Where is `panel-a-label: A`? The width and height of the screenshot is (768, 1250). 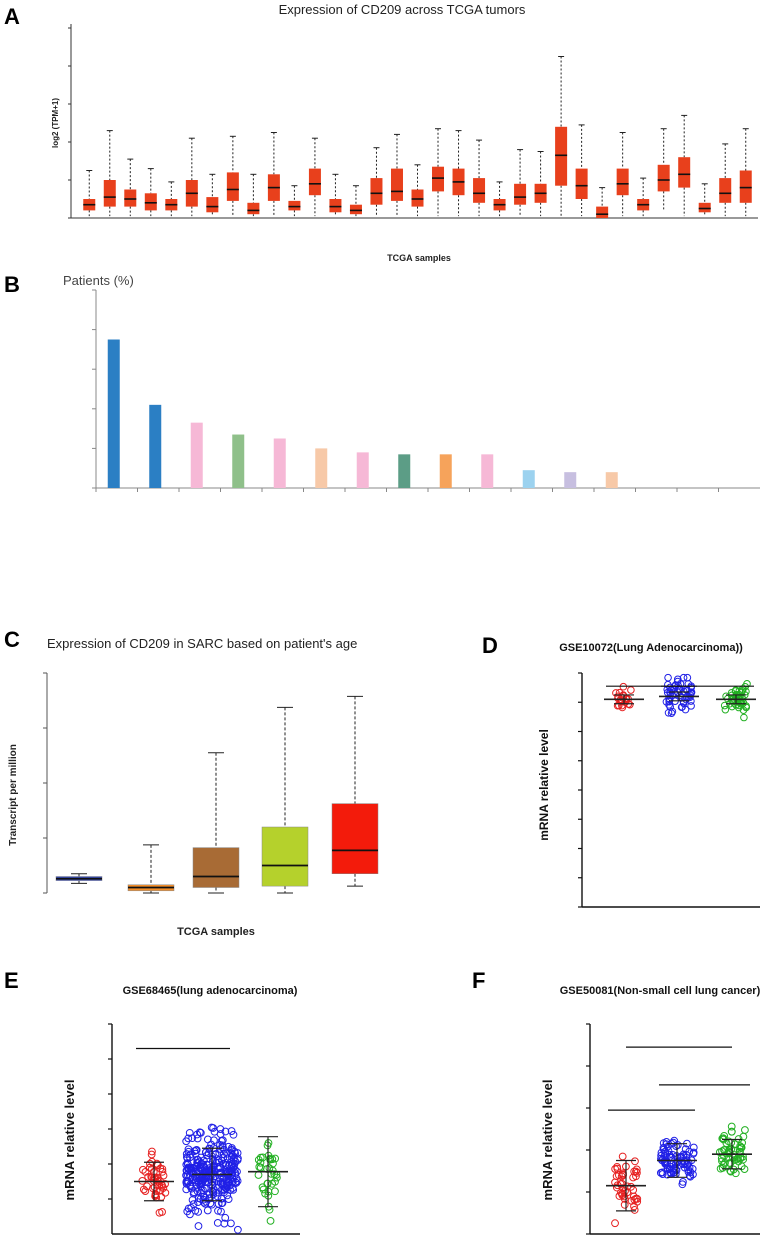 panel-a-label: A is located at coordinates (12, 16).